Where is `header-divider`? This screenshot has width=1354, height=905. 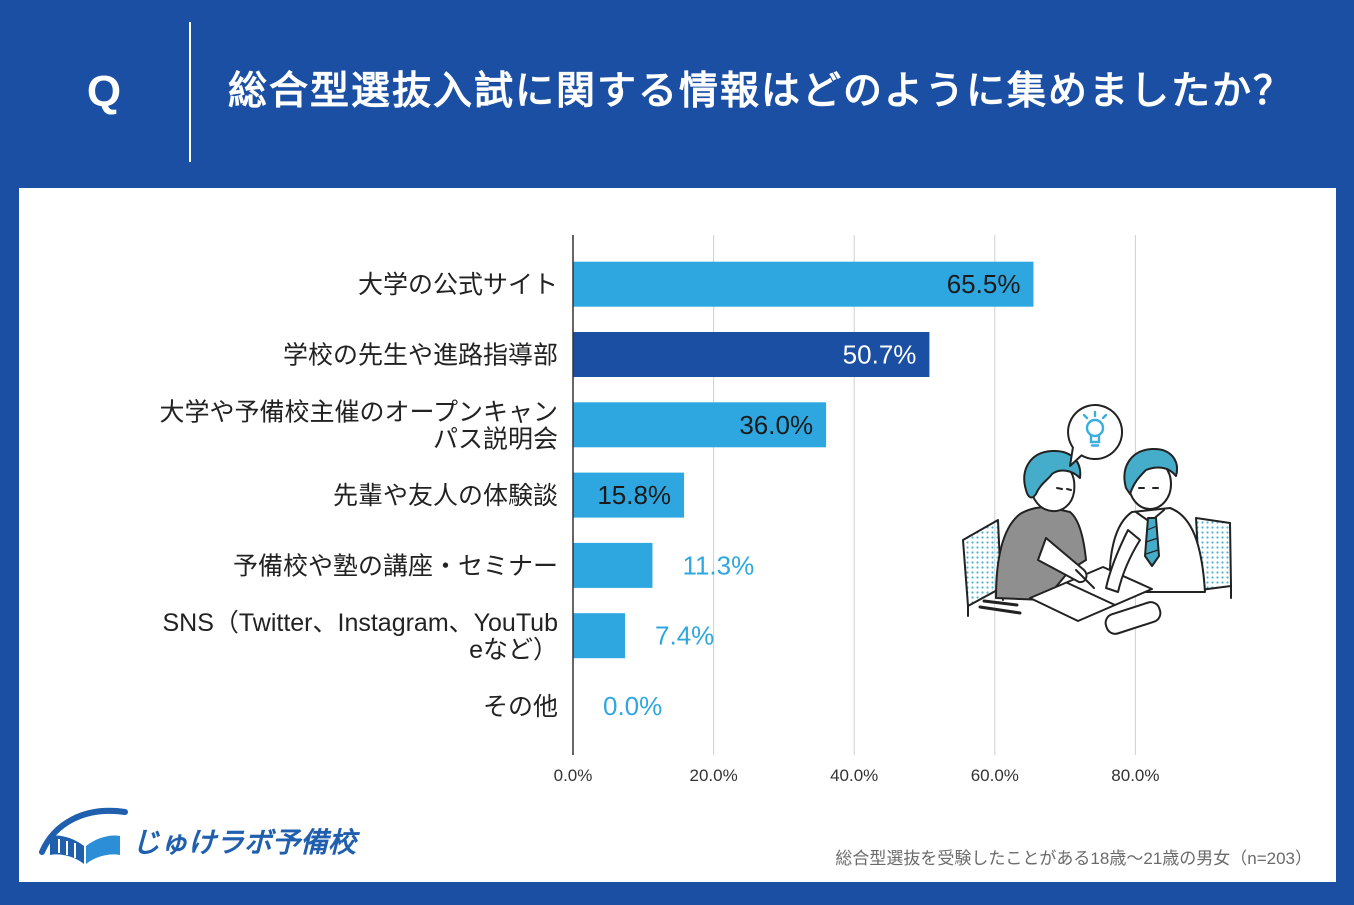 header-divider is located at coordinates (190, 92).